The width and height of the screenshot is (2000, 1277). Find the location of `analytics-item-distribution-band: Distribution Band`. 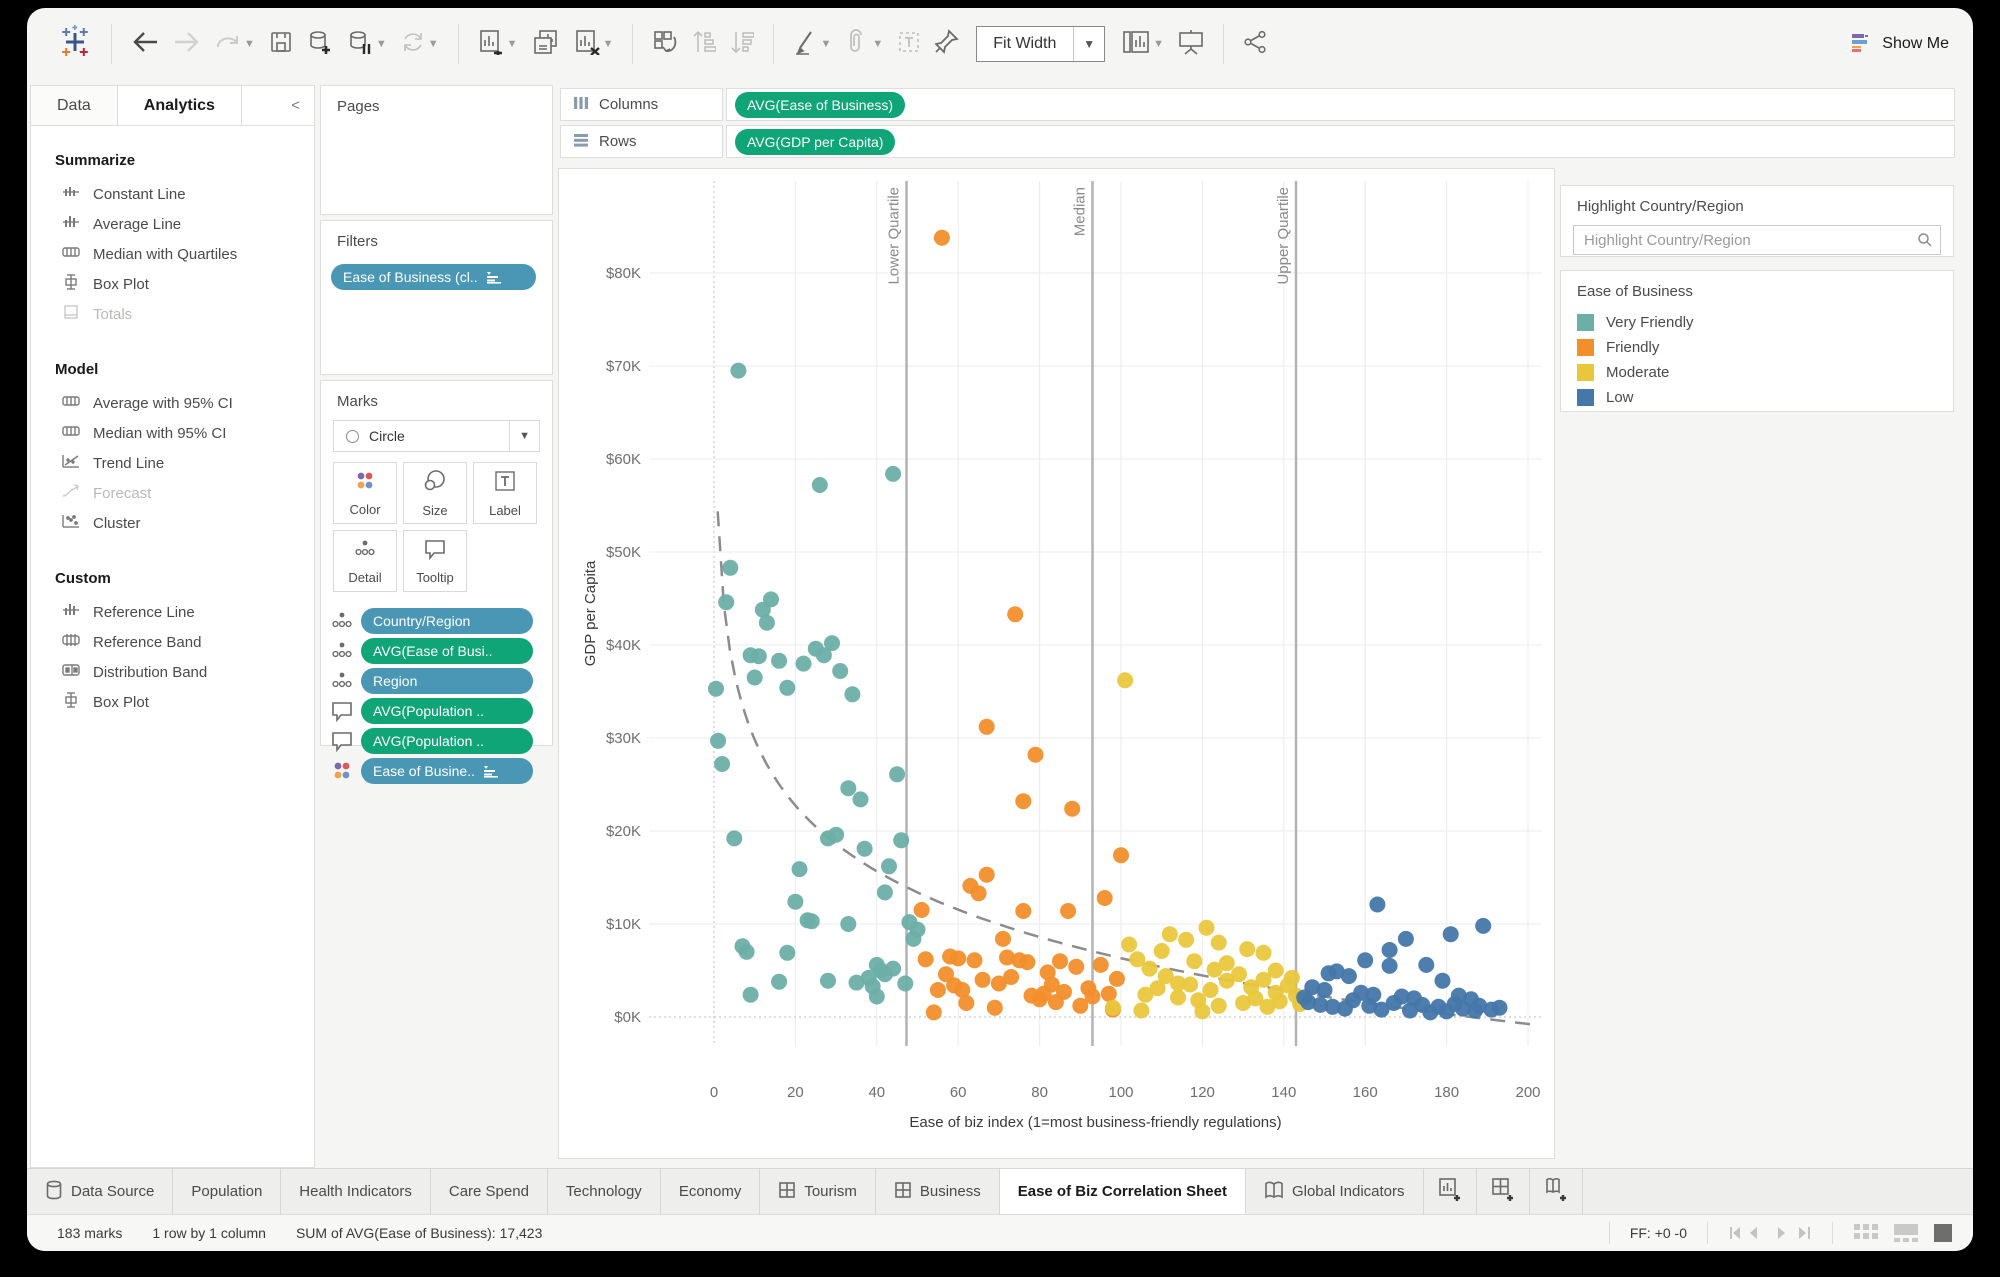

analytics-item-distribution-band: Distribution Band is located at coordinates (172, 672).